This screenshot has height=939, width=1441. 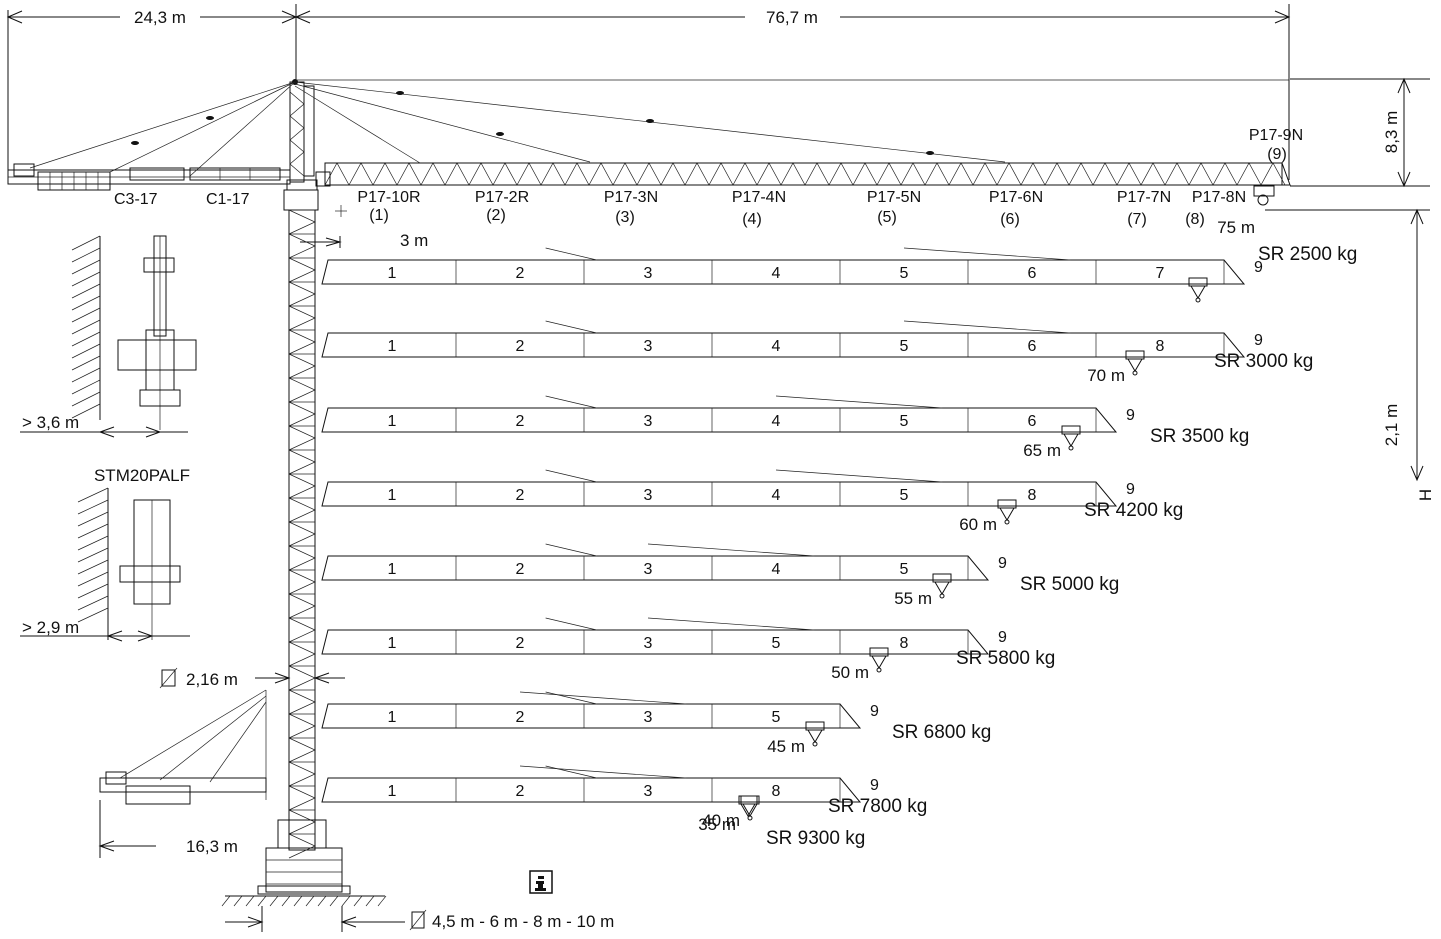 What do you see at coordinates (817, 352) in the screenshot?
I see `configuration-row: 1 2 3 4 5 6 8 9 70 m SR 3000 kg` at bounding box center [817, 352].